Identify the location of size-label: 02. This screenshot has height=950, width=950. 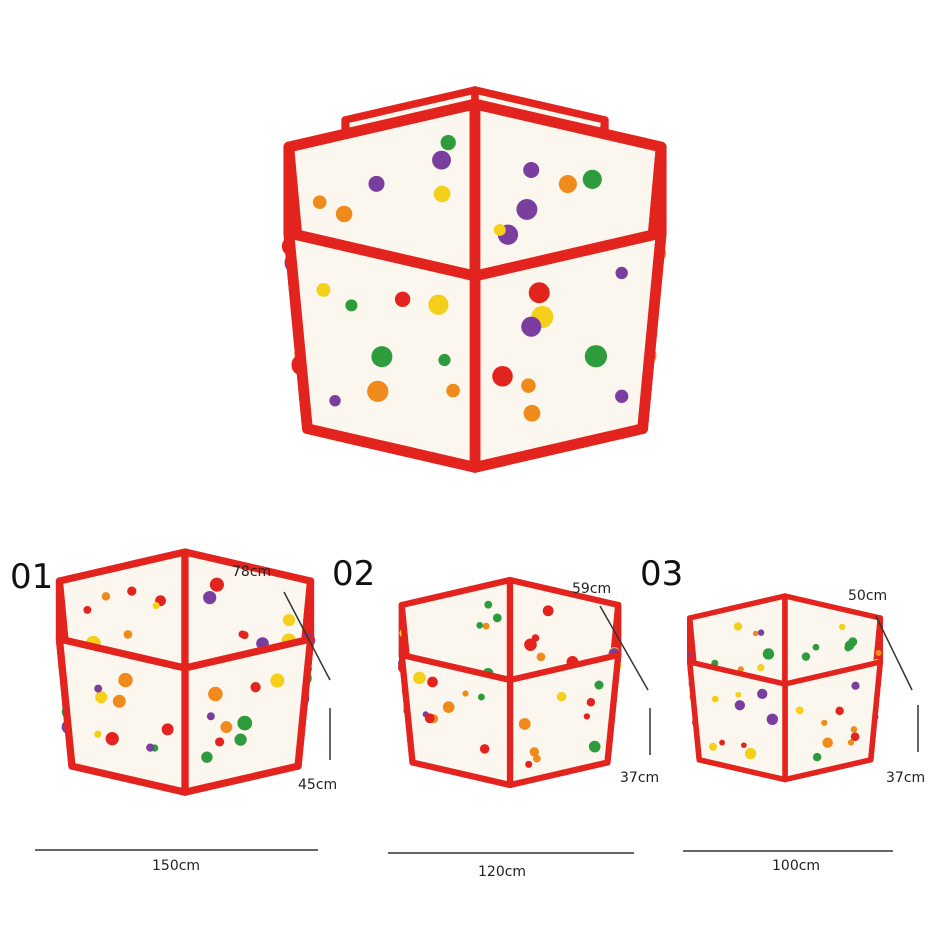
(353, 574).